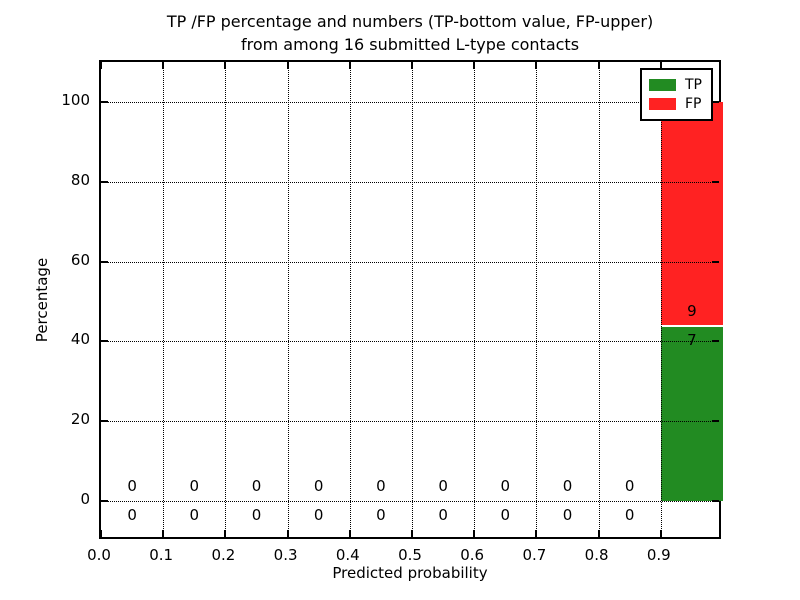  I want to click on x-tick-label: 0.2, so click(223, 555).